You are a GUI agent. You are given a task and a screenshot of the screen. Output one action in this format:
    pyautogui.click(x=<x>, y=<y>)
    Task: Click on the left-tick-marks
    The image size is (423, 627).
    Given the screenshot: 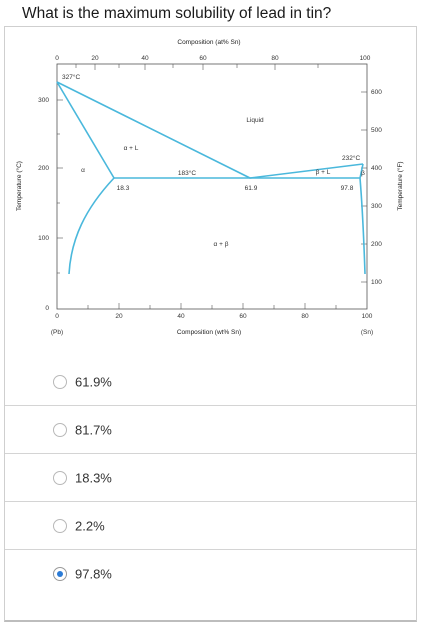 What is the action you would take?
    pyautogui.click(x=60, y=186)
    